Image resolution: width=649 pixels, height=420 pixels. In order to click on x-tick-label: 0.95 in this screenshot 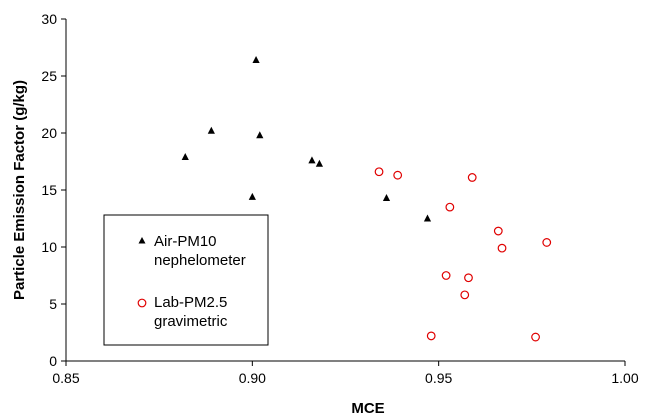, I will do `click(438, 378)`.